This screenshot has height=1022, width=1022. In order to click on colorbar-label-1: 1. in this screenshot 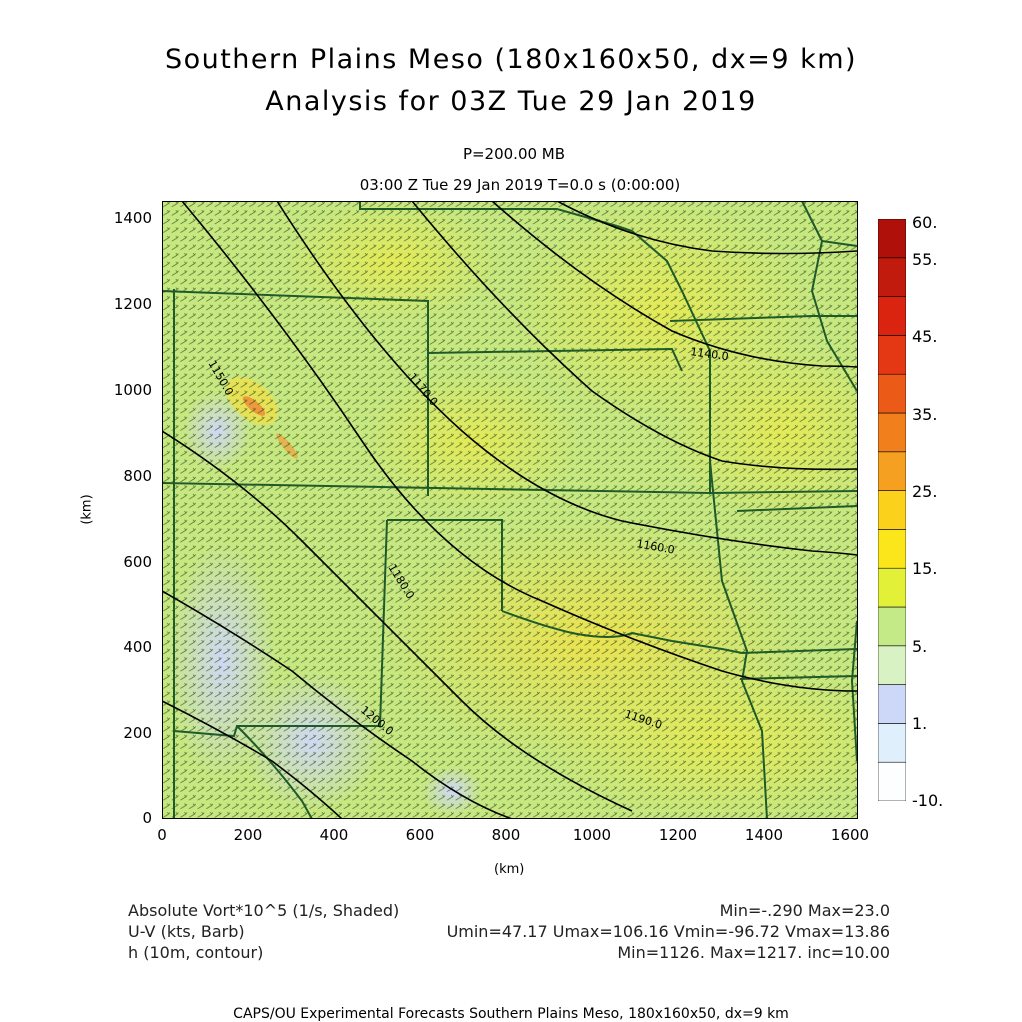, I will do `click(920, 723)`.